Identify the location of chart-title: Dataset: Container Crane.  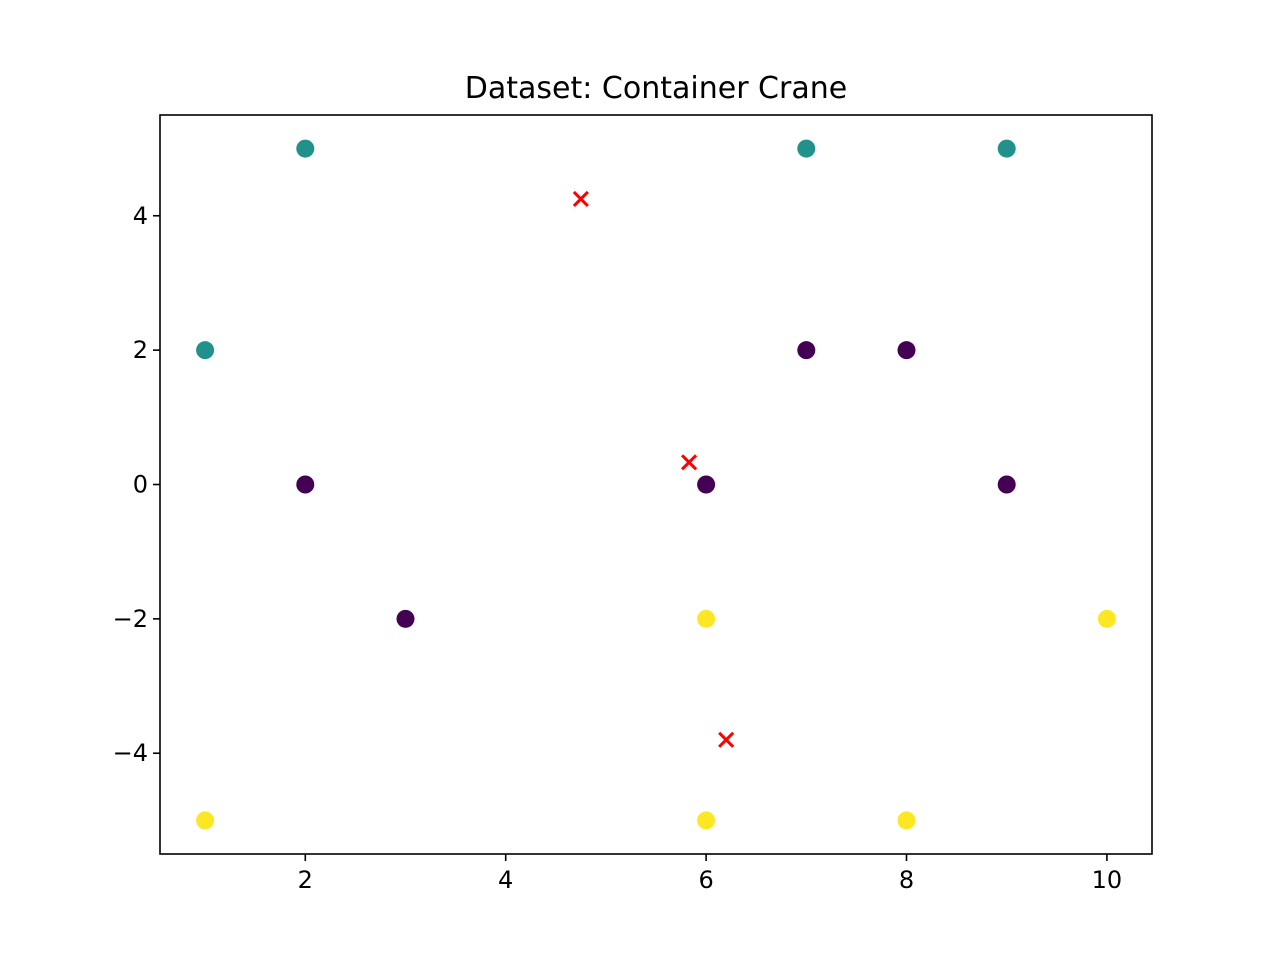
(656, 88).